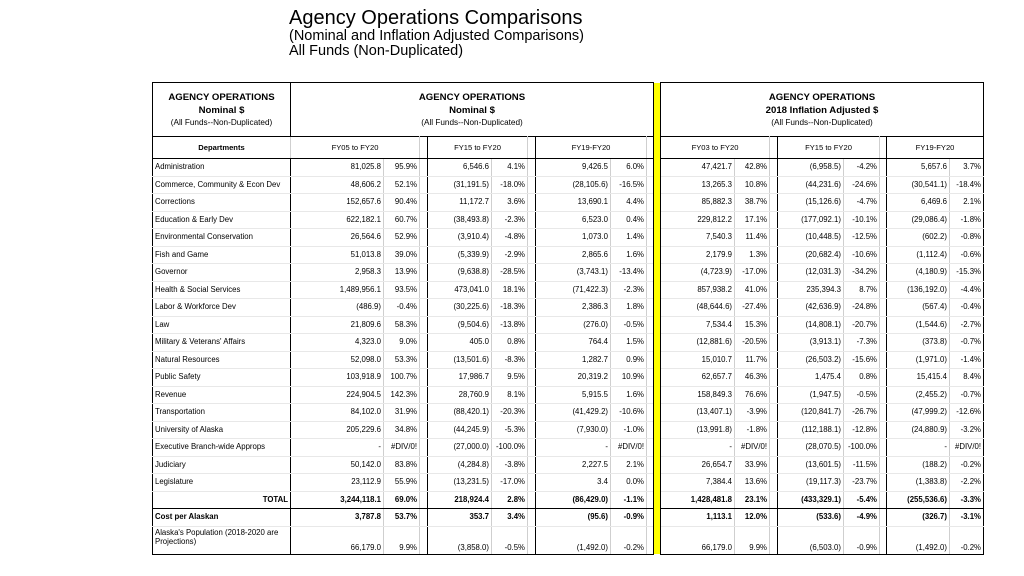 The image size is (1024, 576). What do you see at coordinates (697, 255) in the screenshot?
I see `amount-cell: 2,179.9` at bounding box center [697, 255].